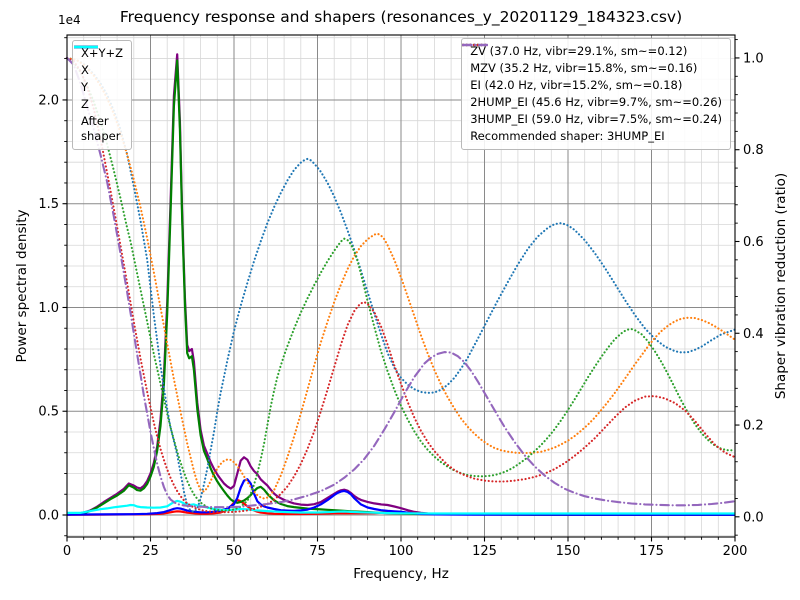 The image size is (800, 600). I want to click on legend-item-x: X, so click(98, 61).